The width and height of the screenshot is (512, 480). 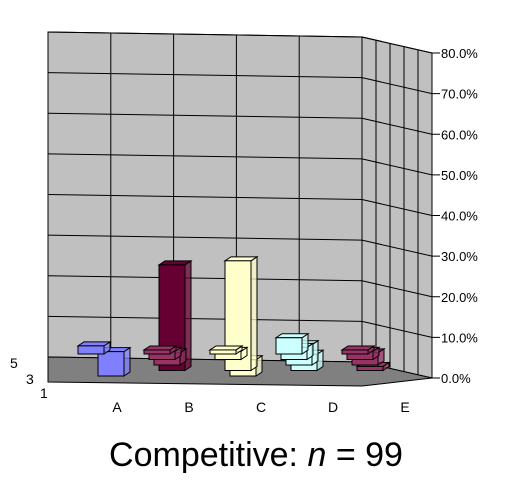 I want to click on y-tick-label: 40.0%, so click(x=459, y=216).